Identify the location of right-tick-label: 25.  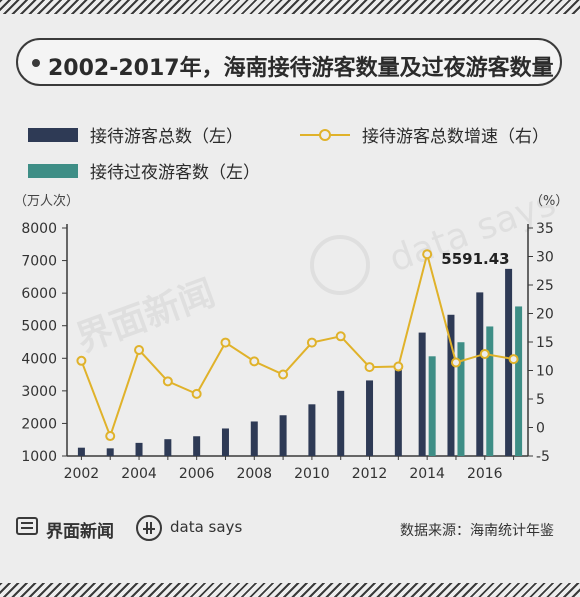
(545, 286).